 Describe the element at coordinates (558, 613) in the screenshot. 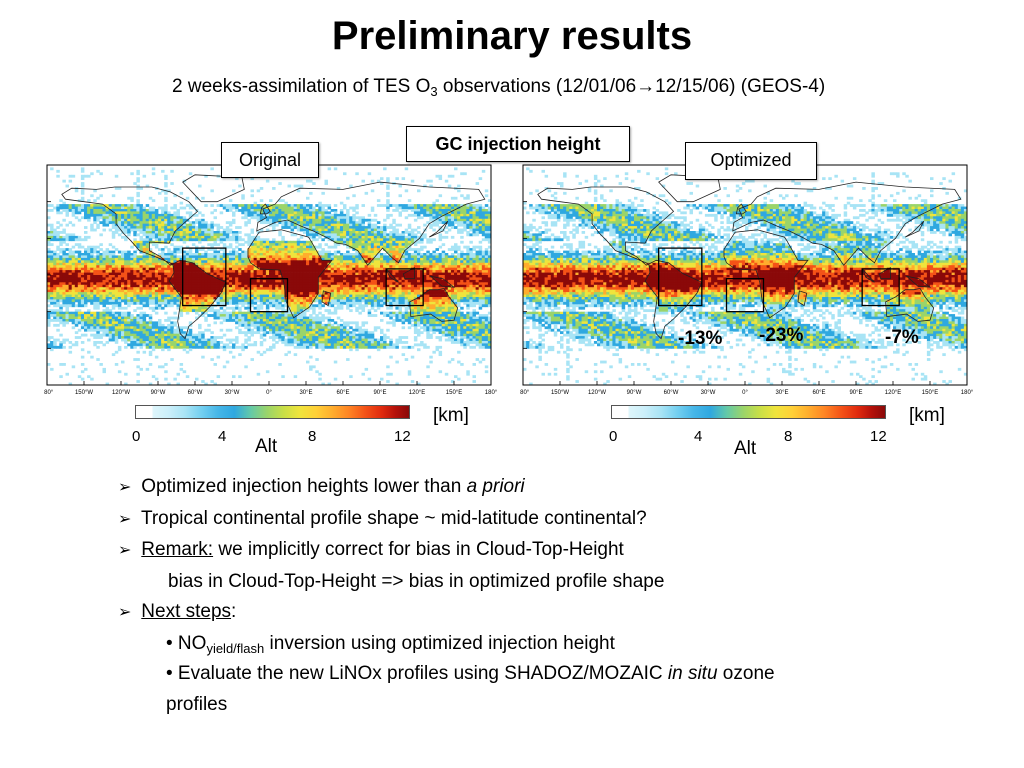

I see `bullet-item: ➢ Next steps:` at that location.